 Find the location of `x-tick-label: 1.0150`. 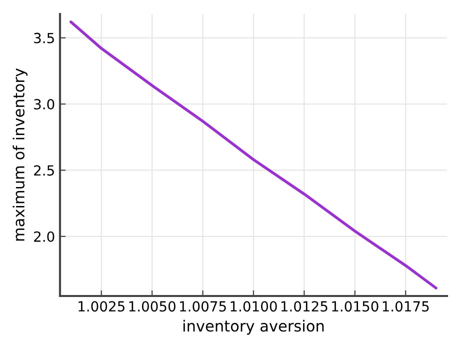

x-tick-label: 1.0150 is located at coordinates (355, 306).